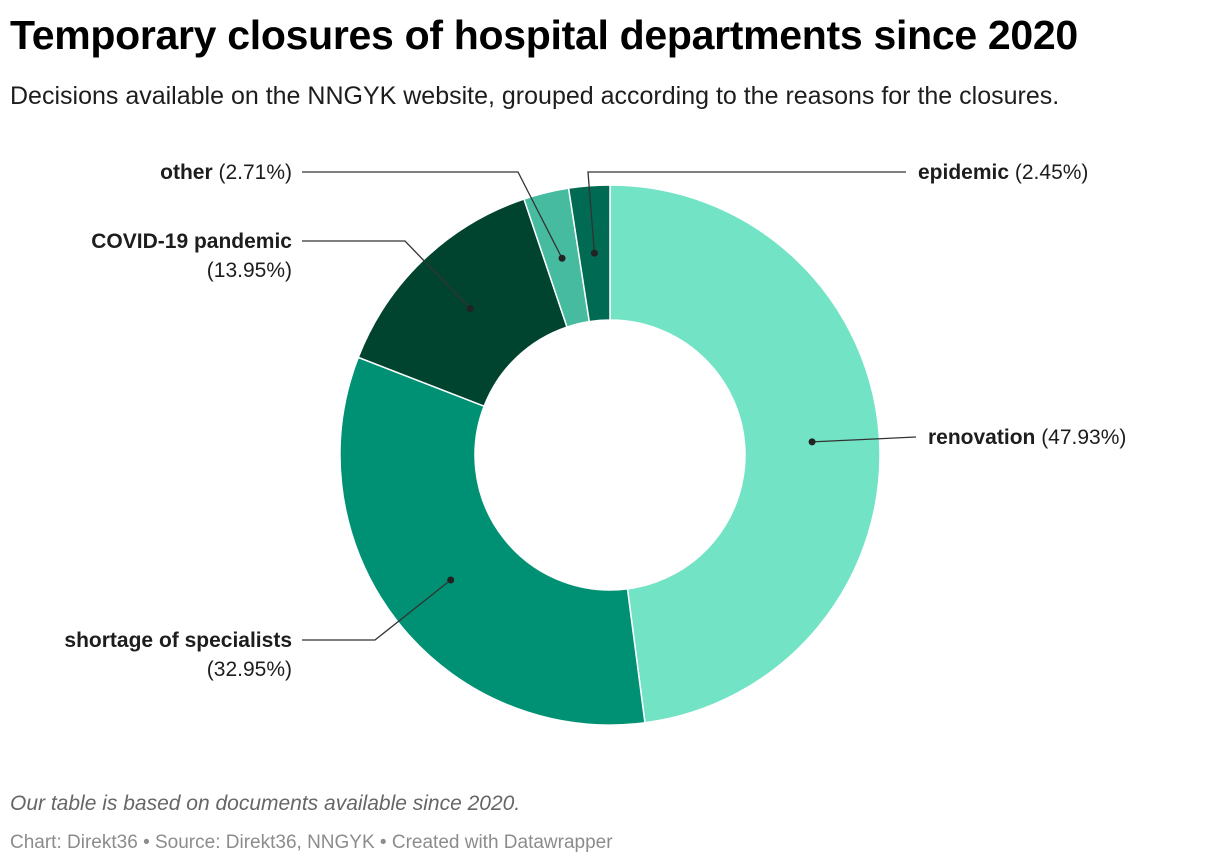 The image size is (1220, 868). Describe the element at coordinates (300, 842) in the screenshot. I see `byline-source: Direkt36, NNGYK` at that location.